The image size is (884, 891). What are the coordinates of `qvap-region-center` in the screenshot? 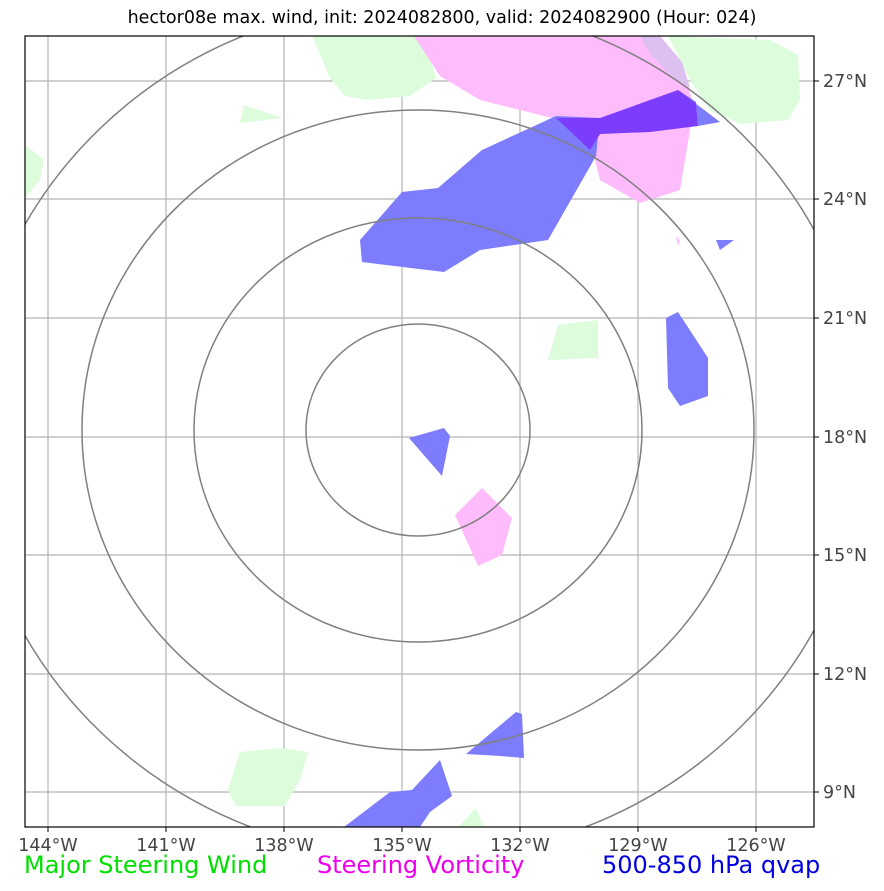 It's located at (429, 452).